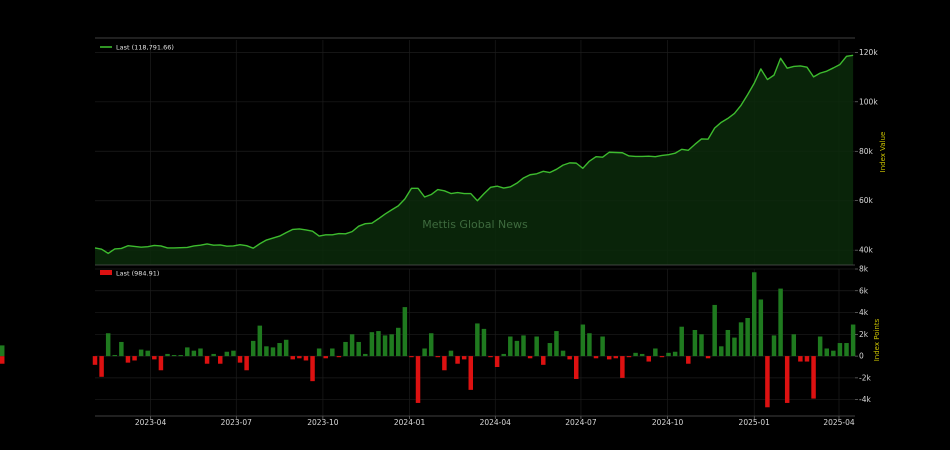 Image resolution: width=950 pixels, height=450 pixels. Describe the element at coordinates (151, 422) in the screenshot. I see `x-tick-label: 2023-04` at that location.